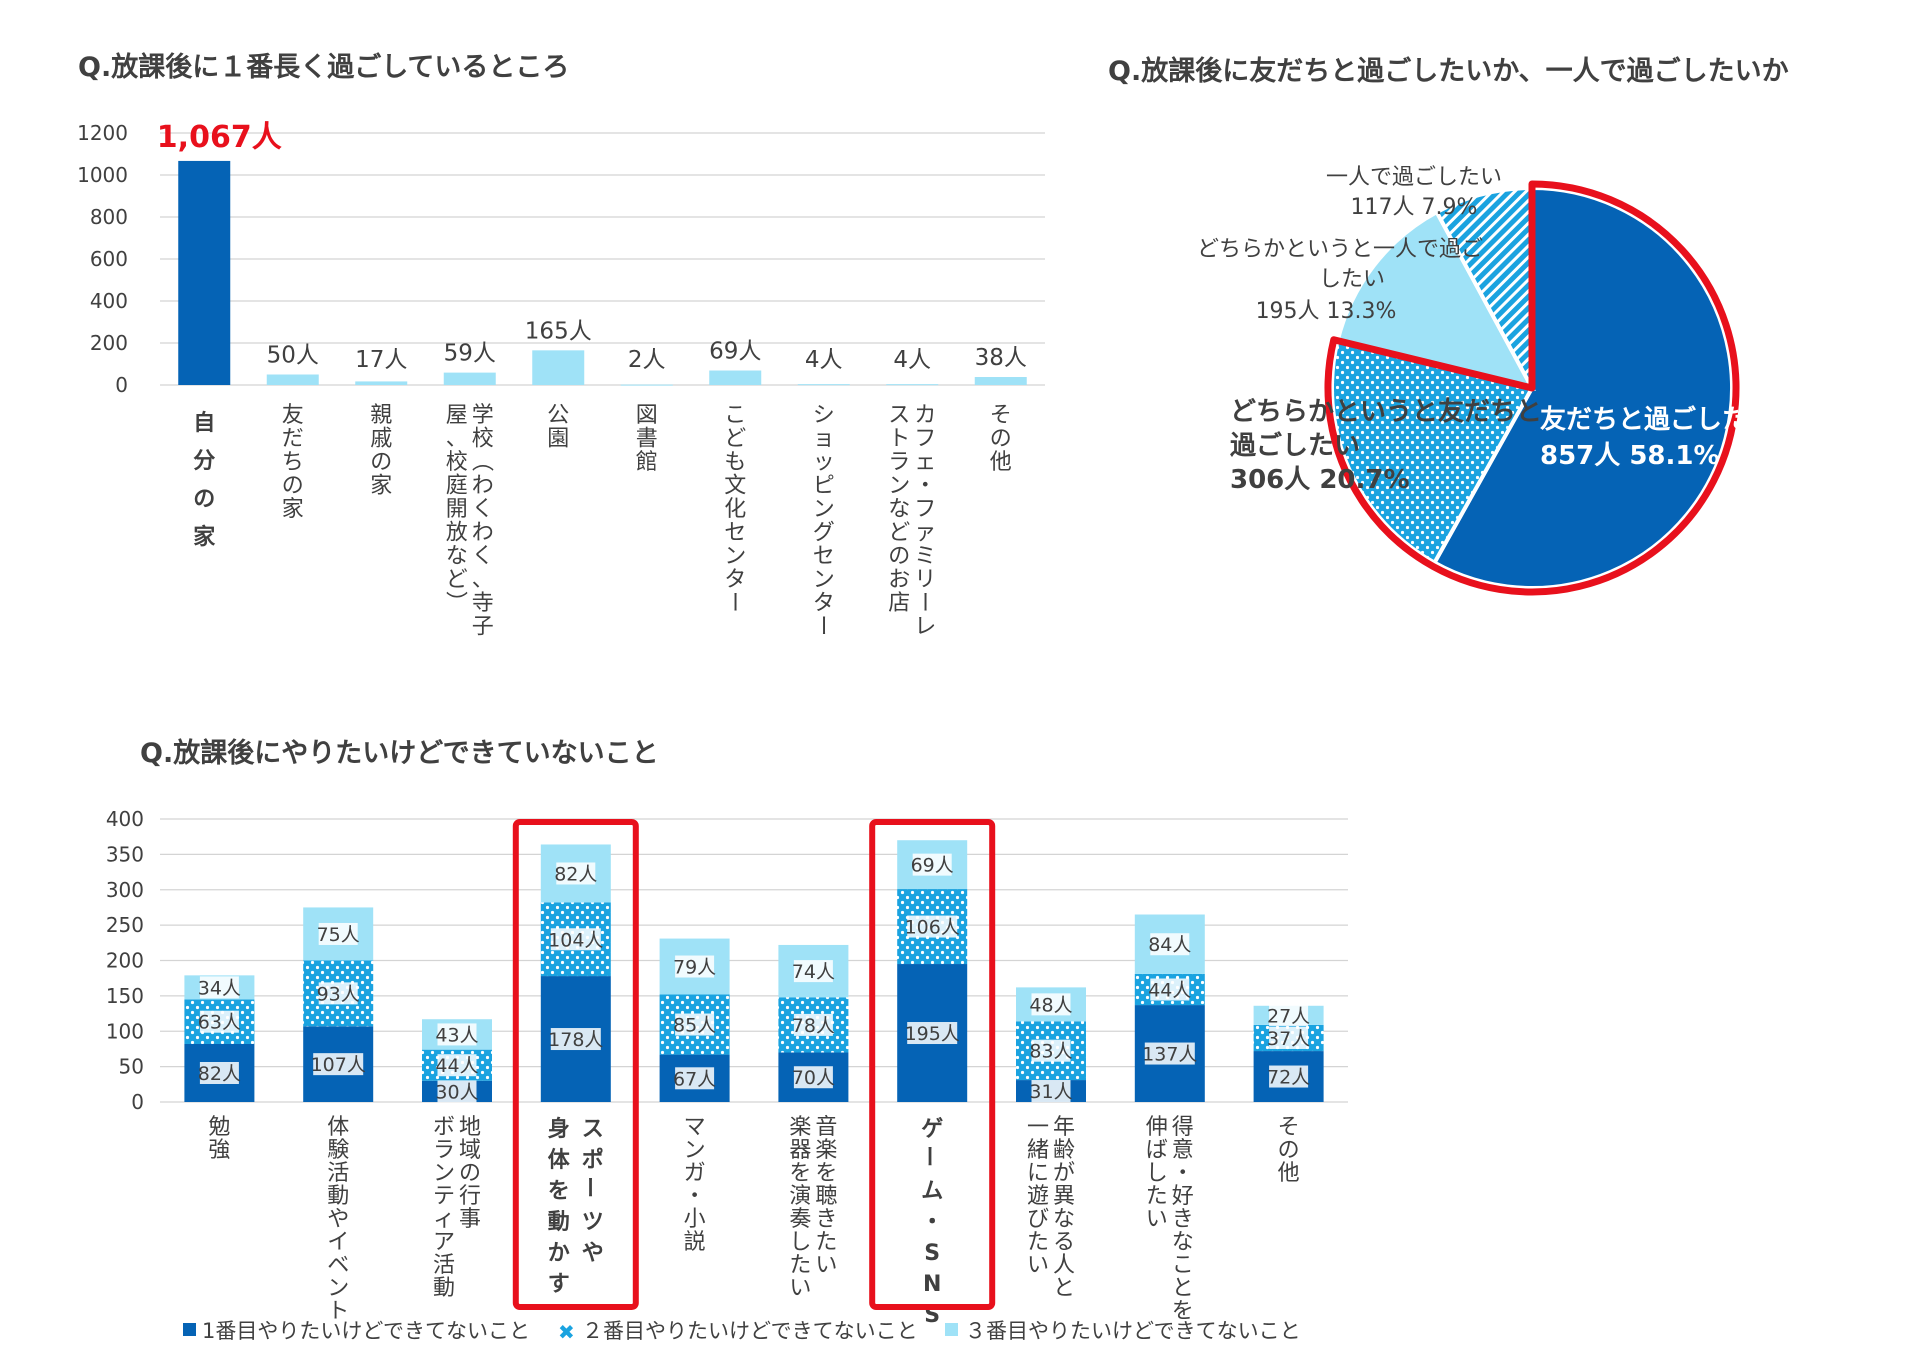 This screenshot has width=1923, height=1350. Describe the element at coordinates (932, 1191) in the screenshot. I see `category-label-char: ム` at that location.